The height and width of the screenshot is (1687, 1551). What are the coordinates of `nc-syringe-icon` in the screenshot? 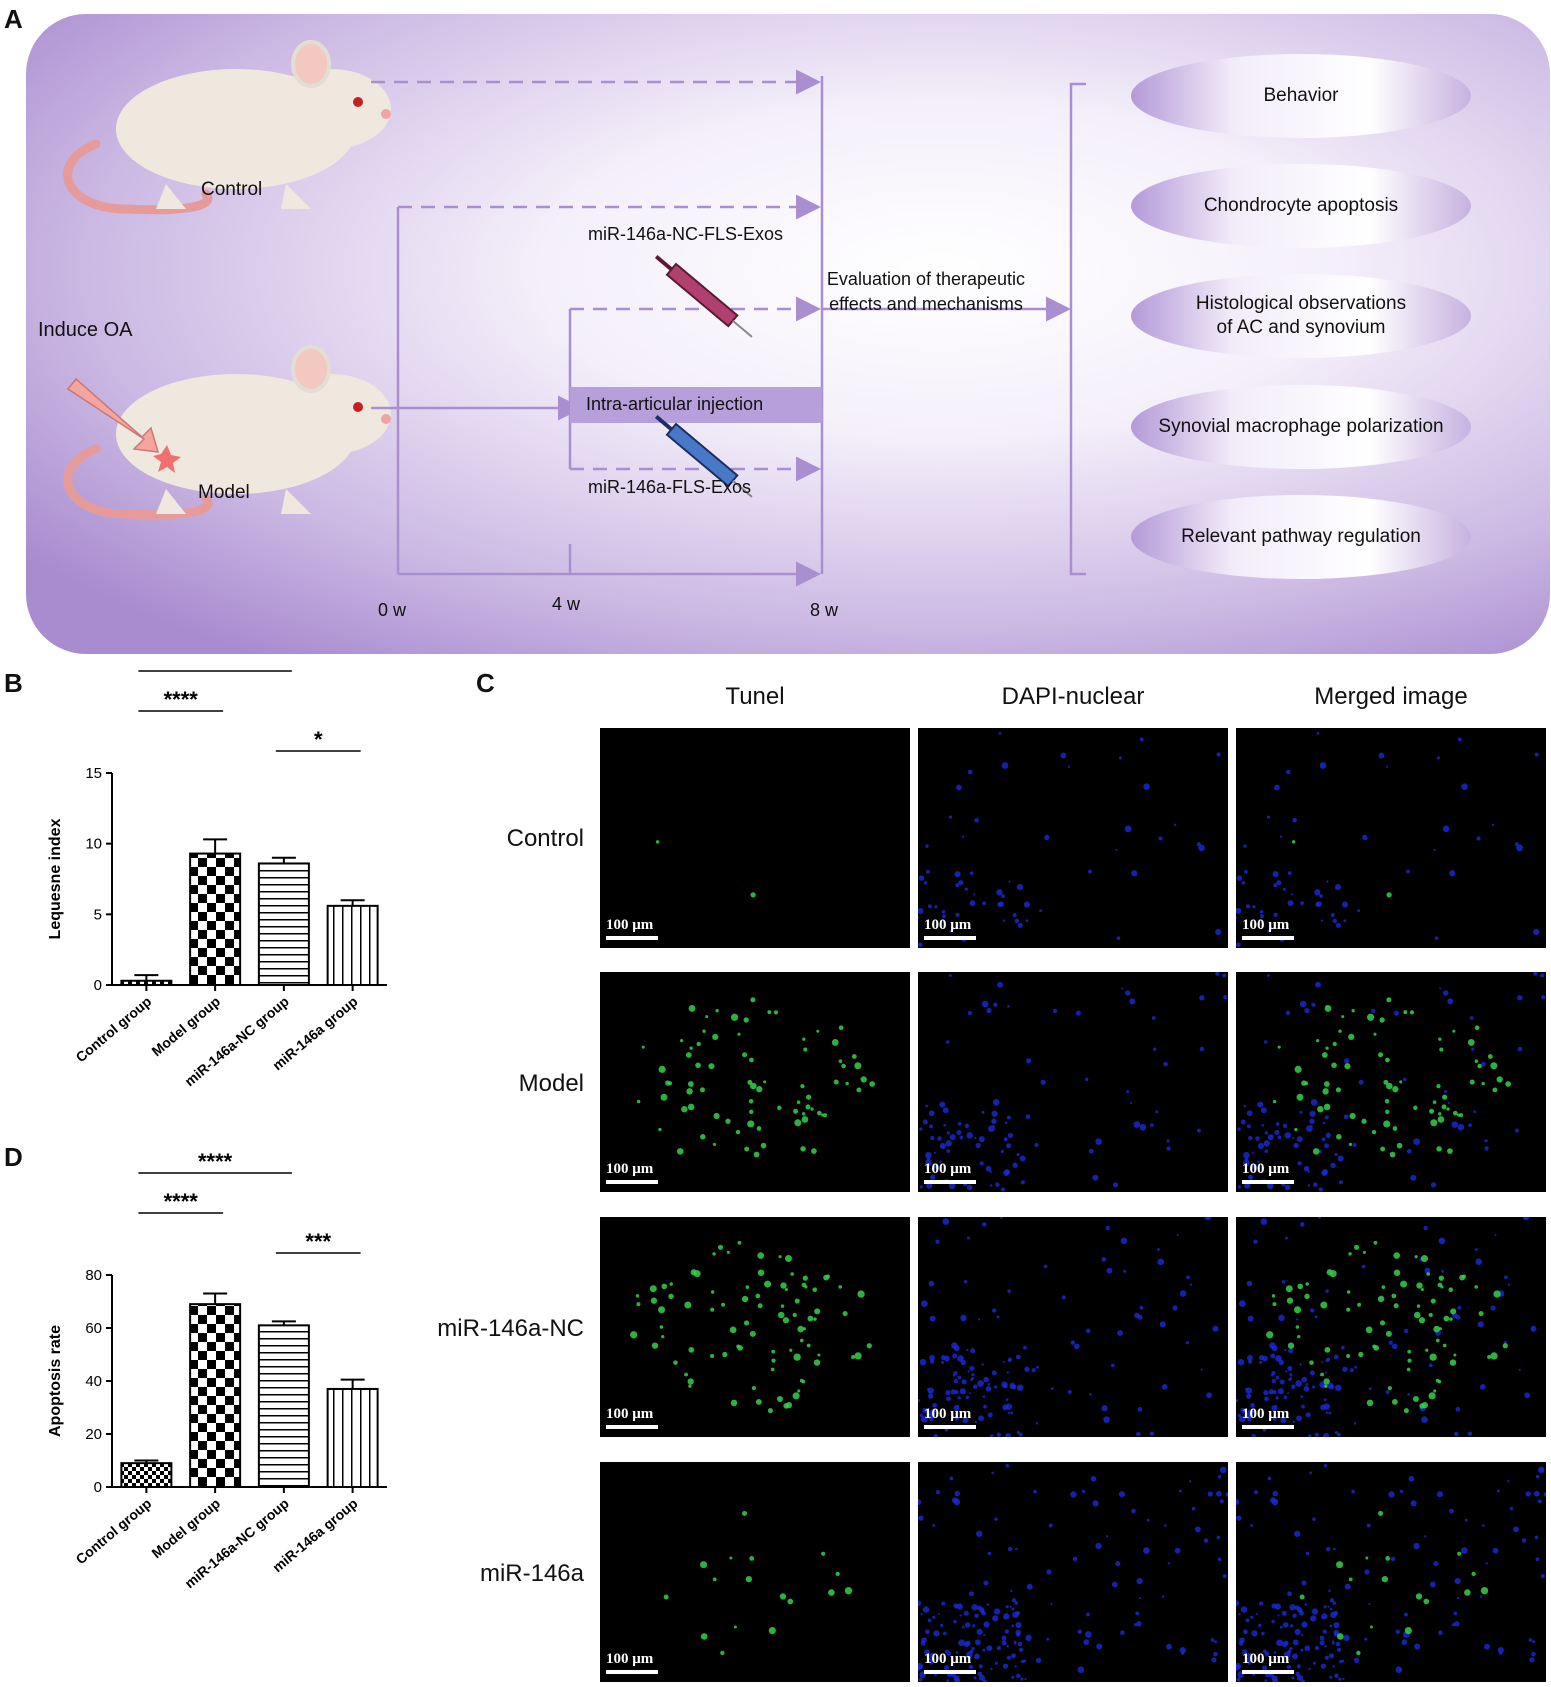 It's located at (703, 296).